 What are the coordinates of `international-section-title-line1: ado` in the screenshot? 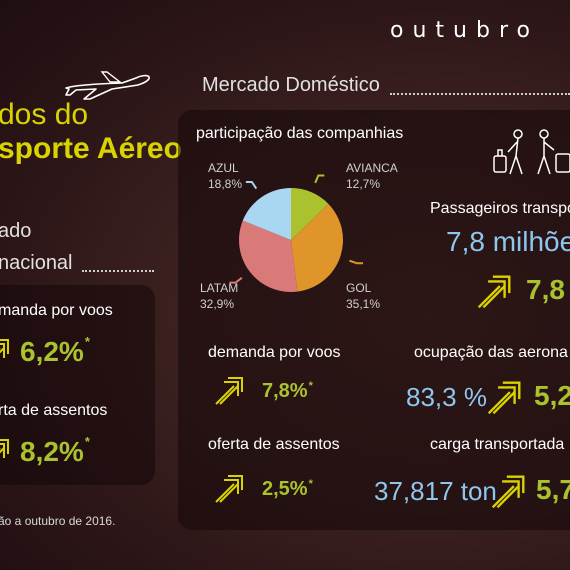 It's located at (16, 231).